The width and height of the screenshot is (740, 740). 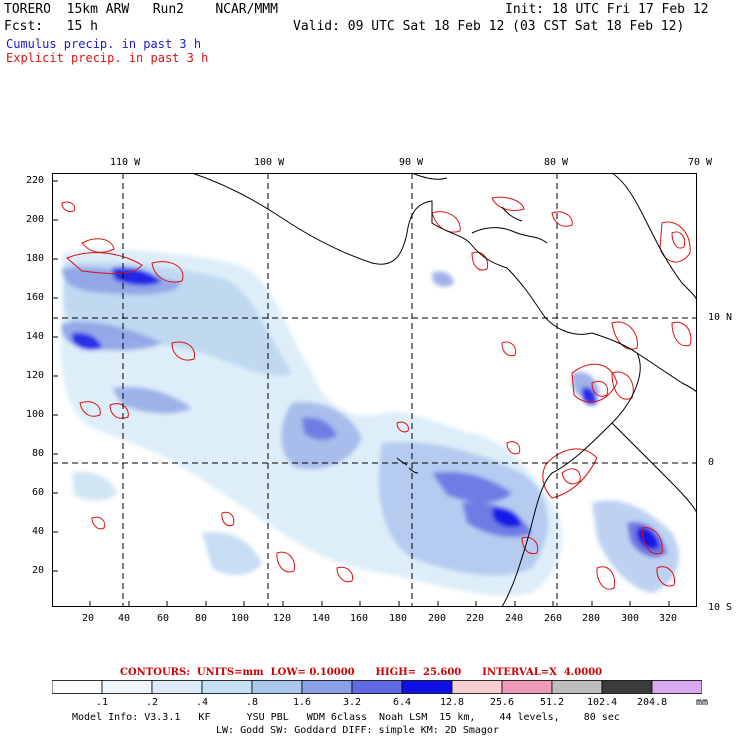 What do you see at coordinates (720, 317) in the screenshot?
I see `lat-label-10n: 10 N` at bounding box center [720, 317].